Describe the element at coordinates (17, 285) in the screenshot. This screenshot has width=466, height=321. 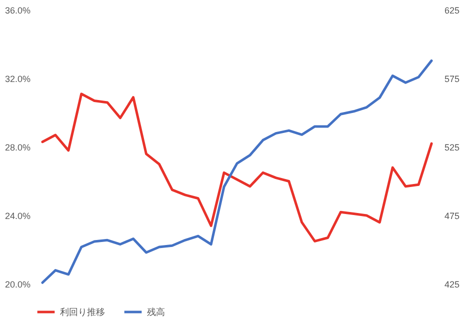
I see `y-tick-label: 20.0%` at that location.